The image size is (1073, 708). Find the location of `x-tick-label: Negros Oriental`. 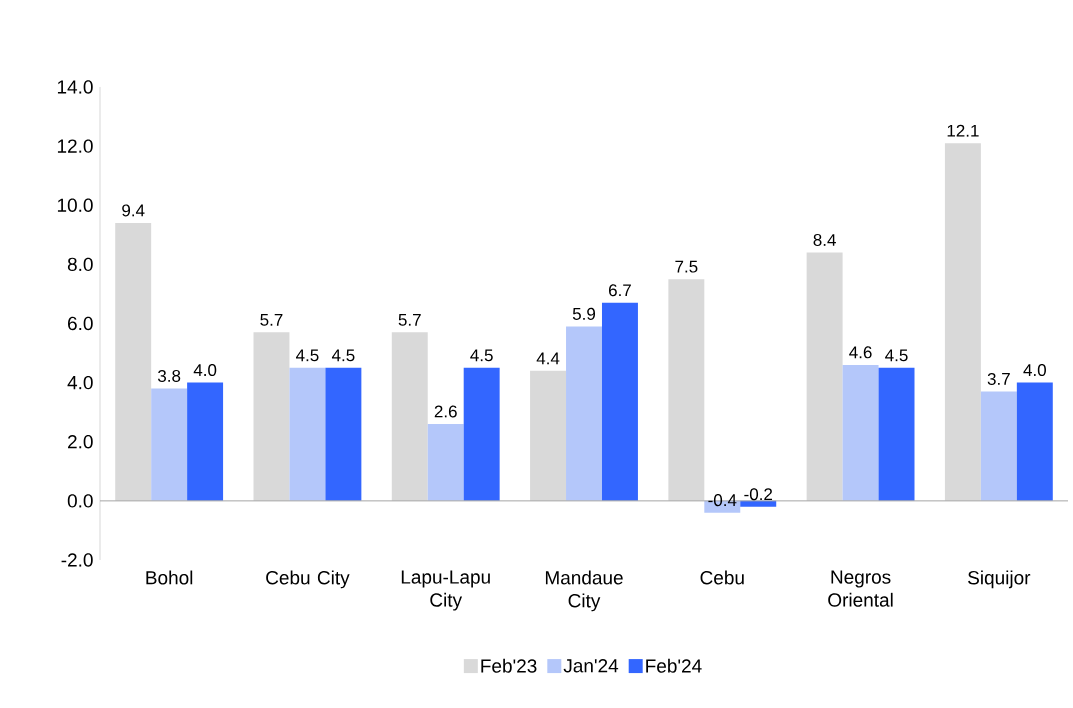

x-tick-label: Negros Oriental is located at coordinates (860, 588).